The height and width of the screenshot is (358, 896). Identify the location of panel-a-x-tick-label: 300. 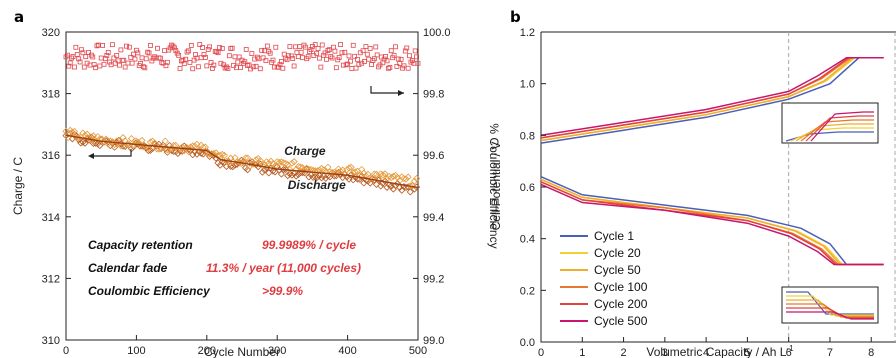
(277, 351).